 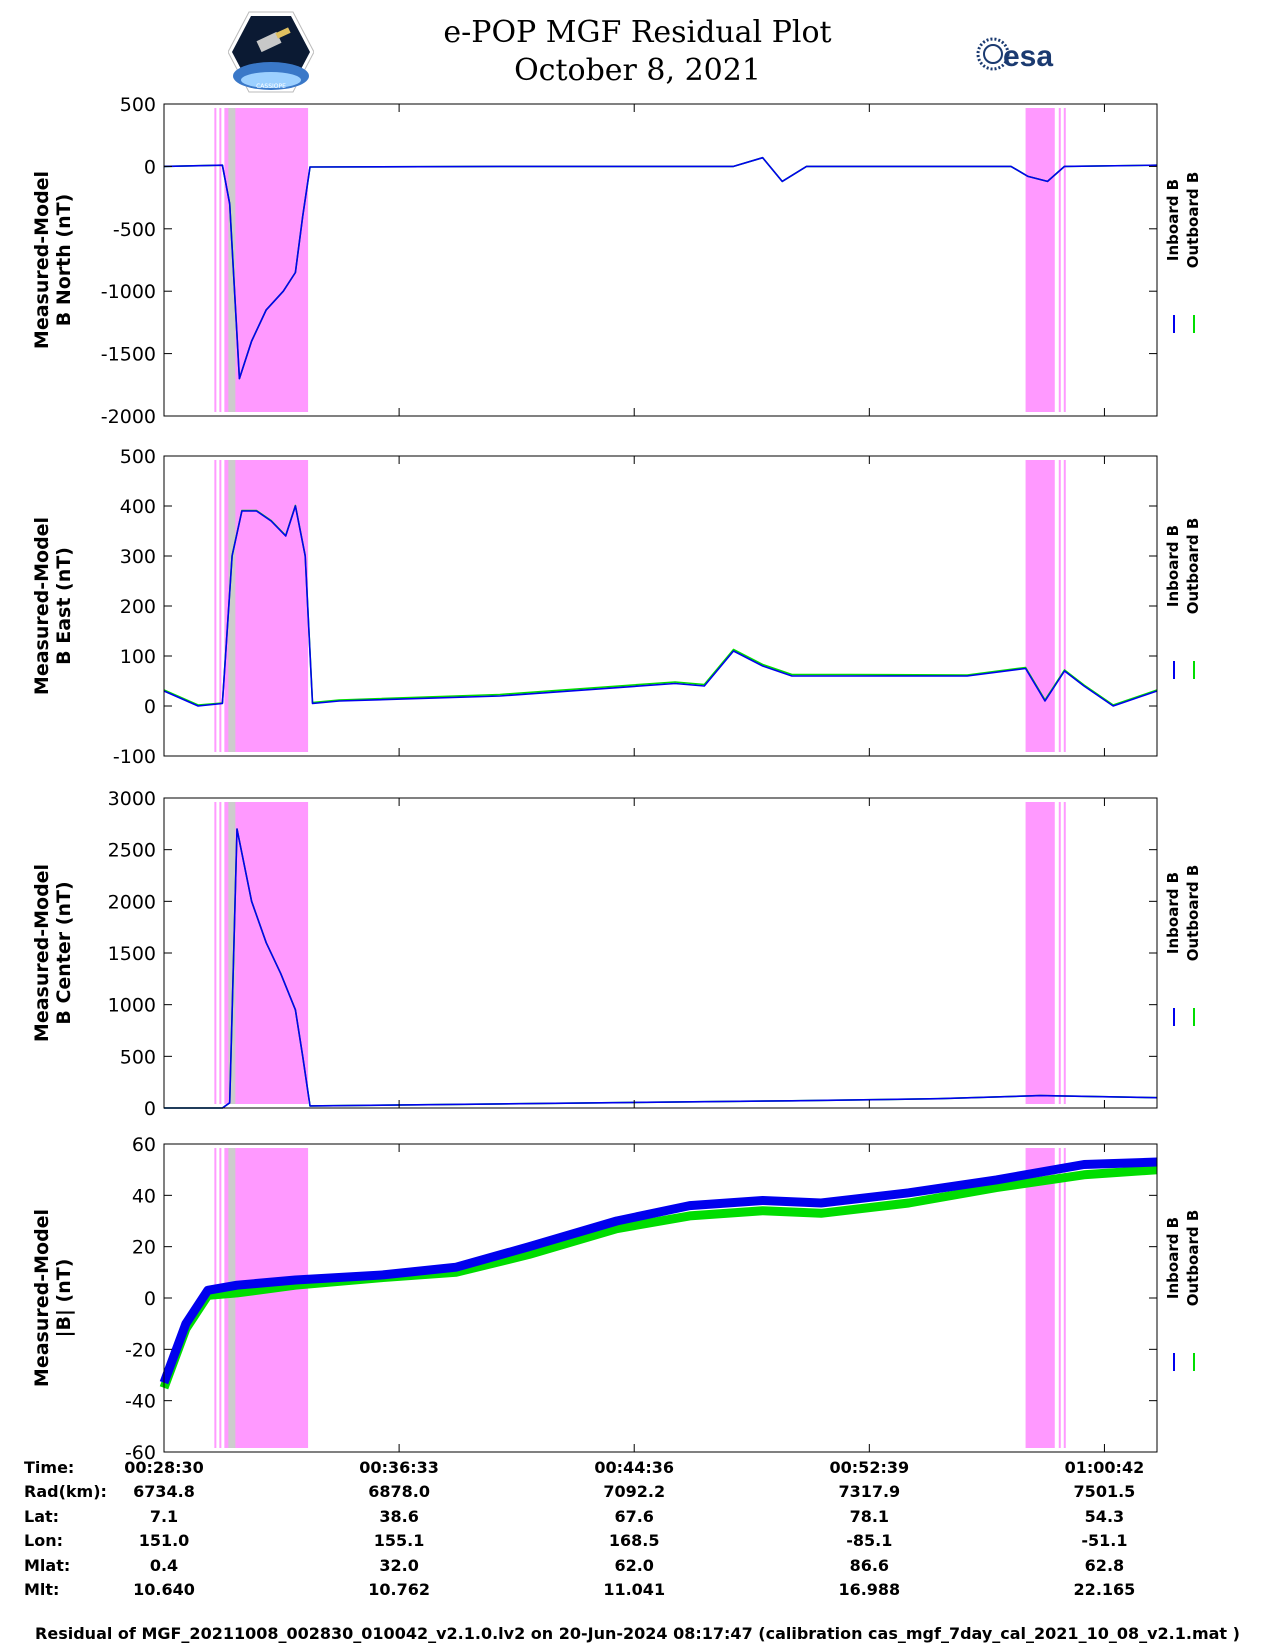 What do you see at coordinates (634, 1492) in the screenshot?
I see `info-cell: 7092.2` at bounding box center [634, 1492].